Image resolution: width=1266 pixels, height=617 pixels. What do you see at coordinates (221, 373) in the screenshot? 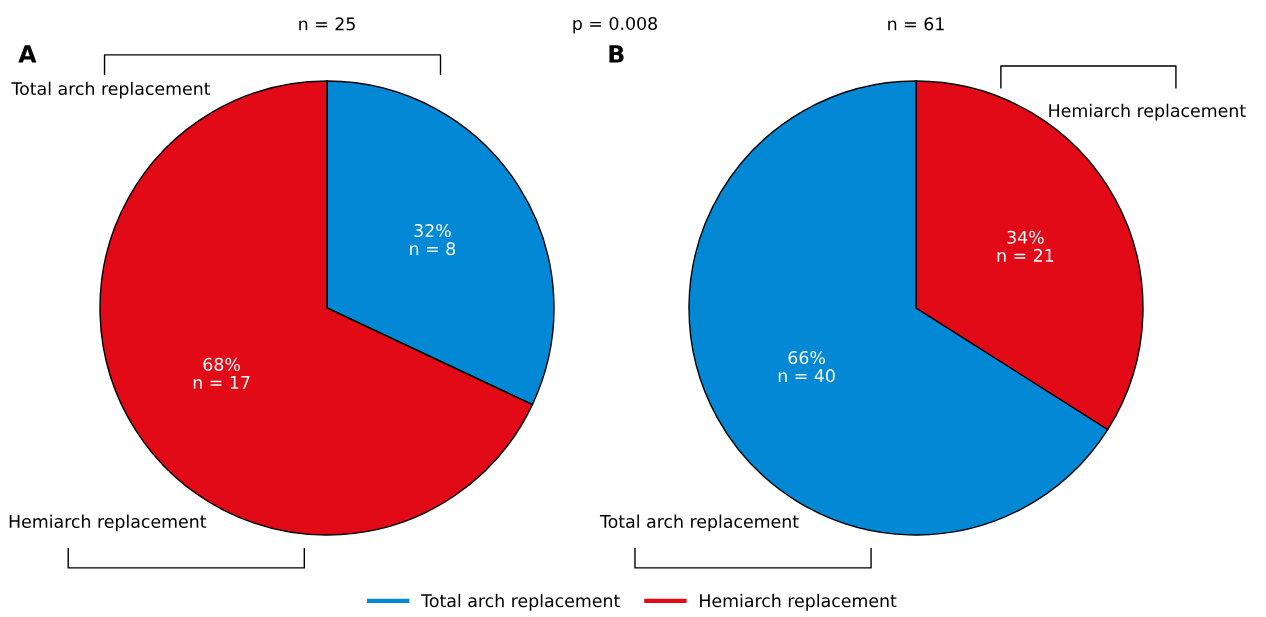
I see `data-label: 68% n = 17` at bounding box center [221, 373].